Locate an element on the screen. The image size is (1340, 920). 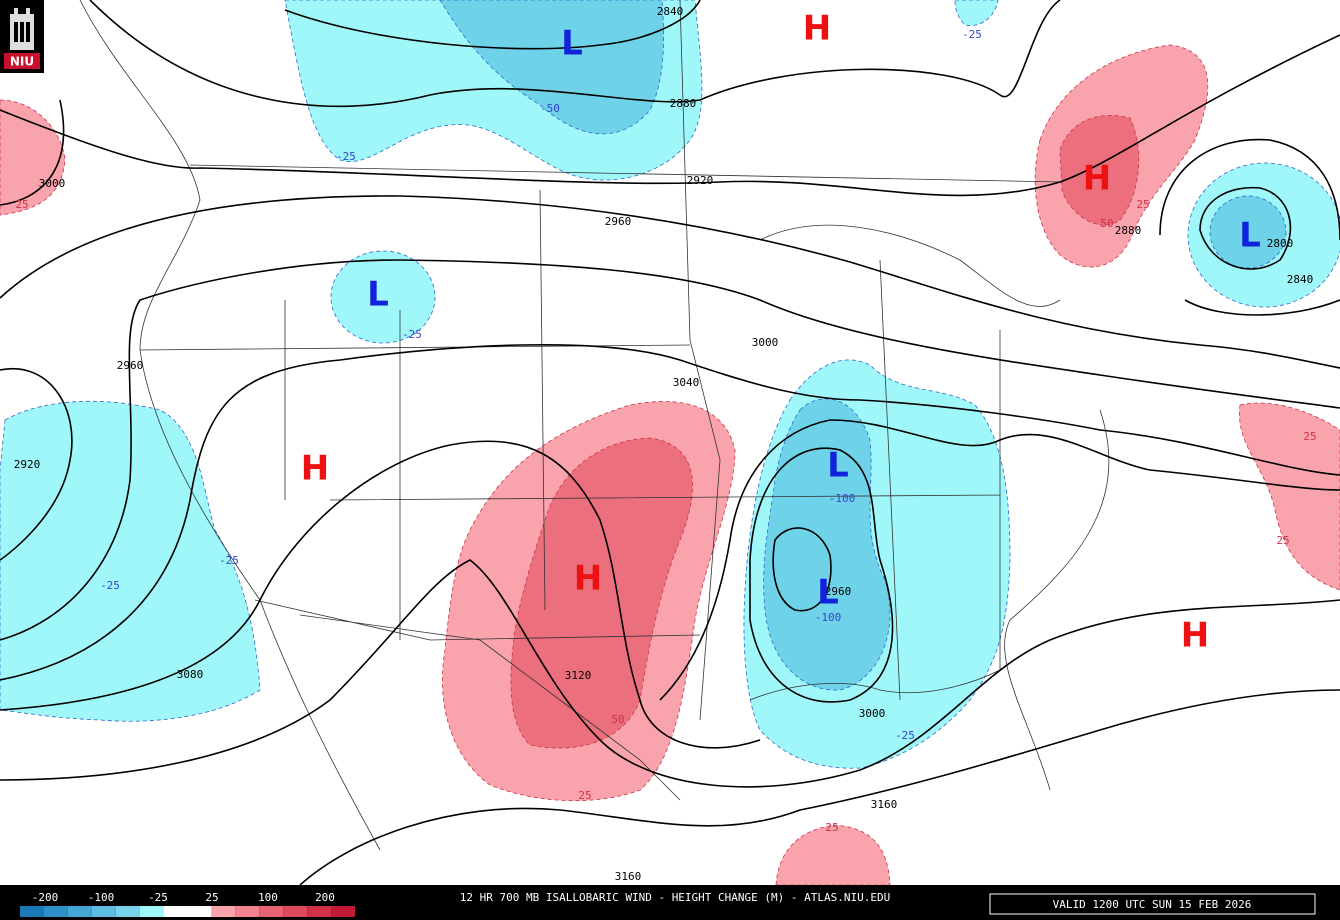
logo-badge is located at coordinates (22, 61).